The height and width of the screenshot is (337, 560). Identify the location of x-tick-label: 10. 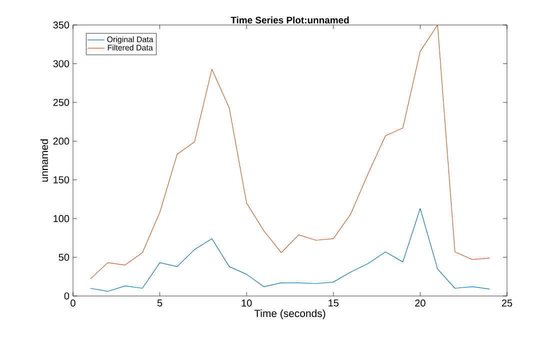
(247, 303).